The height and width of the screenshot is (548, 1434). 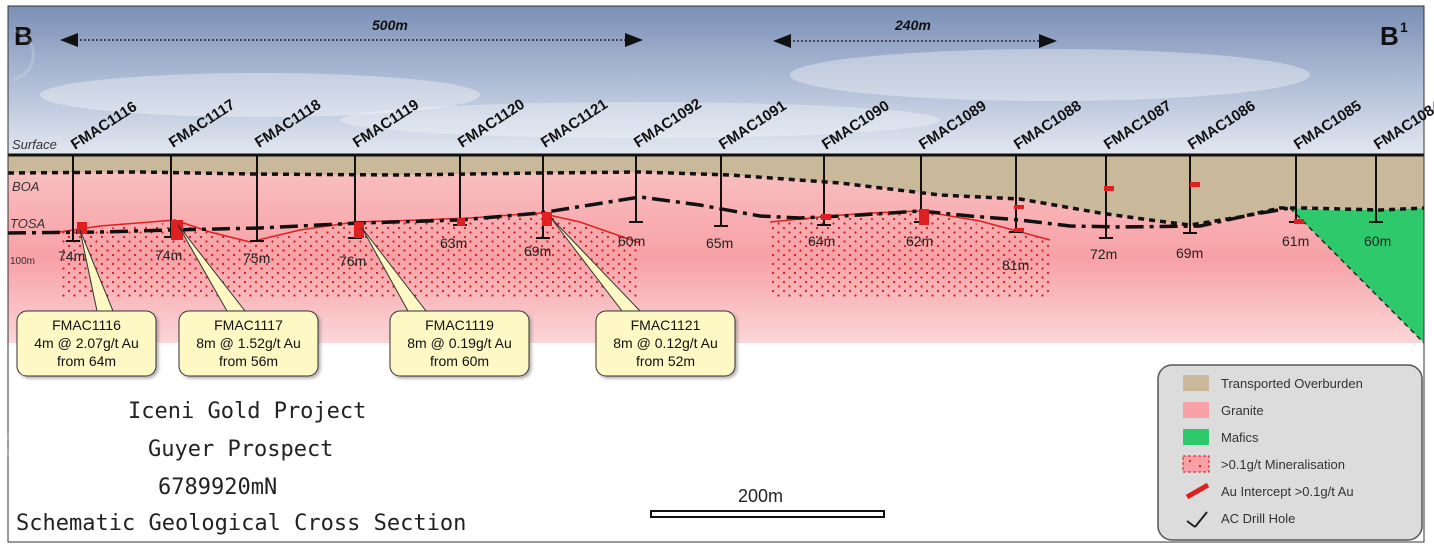 I want to click on callout-result-text: 8m @ 0.19g/t Au, so click(x=459, y=343).